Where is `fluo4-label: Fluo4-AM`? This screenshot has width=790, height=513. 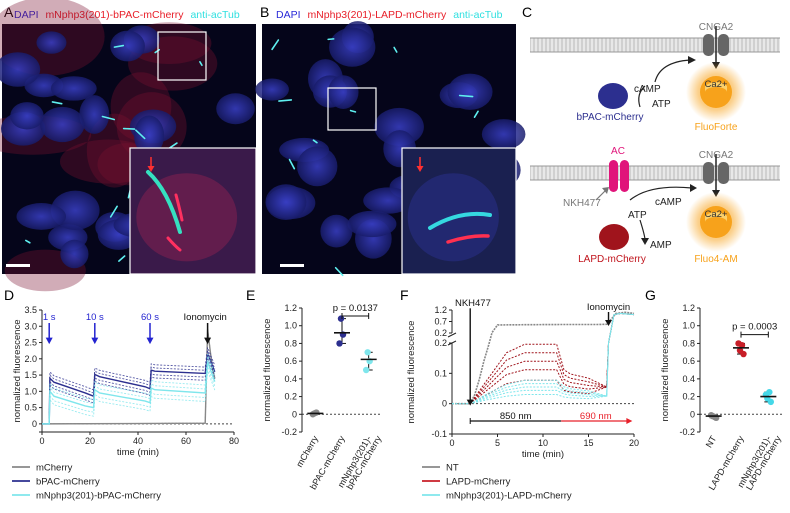 fluo4-label: Fluo4-AM is located at coordinates (715, 259).